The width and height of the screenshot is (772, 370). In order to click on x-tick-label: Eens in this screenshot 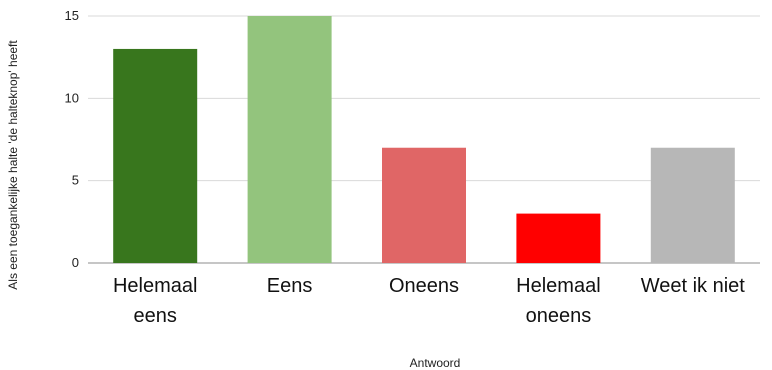, I will do `click(290, 286)`.